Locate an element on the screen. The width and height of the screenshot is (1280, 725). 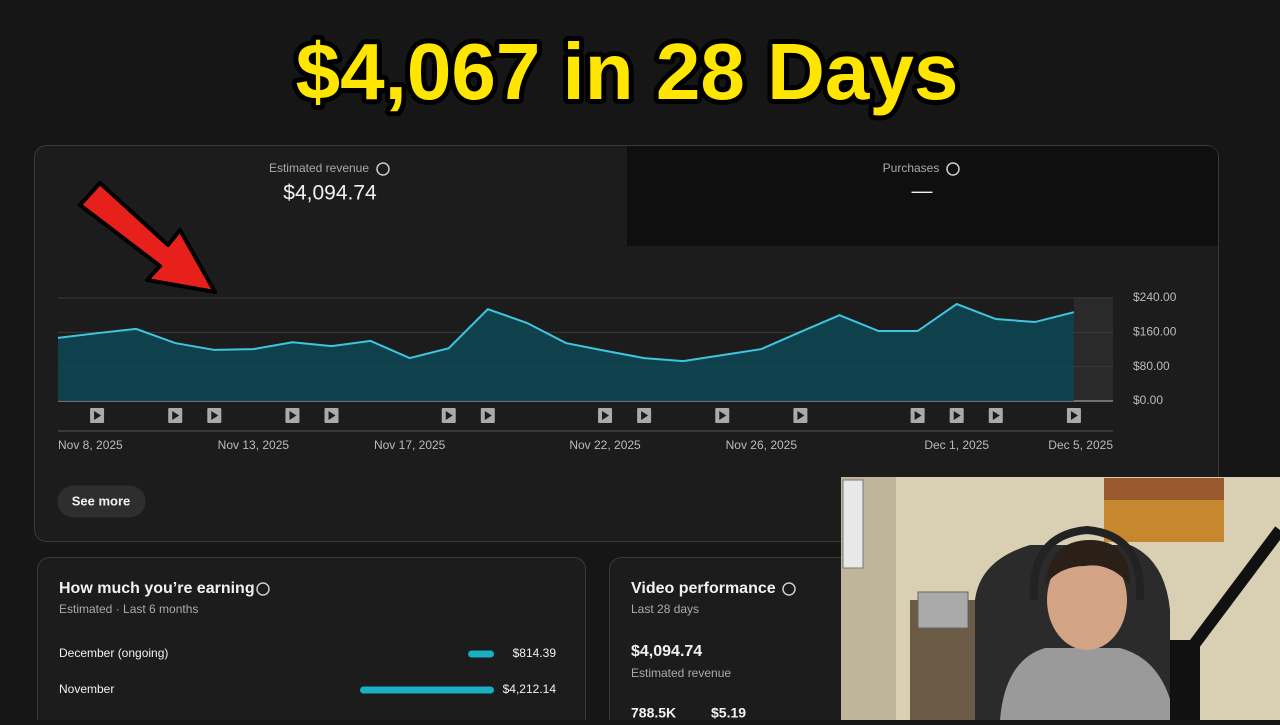
value-label: $4,212.14 is located at coordinates (530, 689).